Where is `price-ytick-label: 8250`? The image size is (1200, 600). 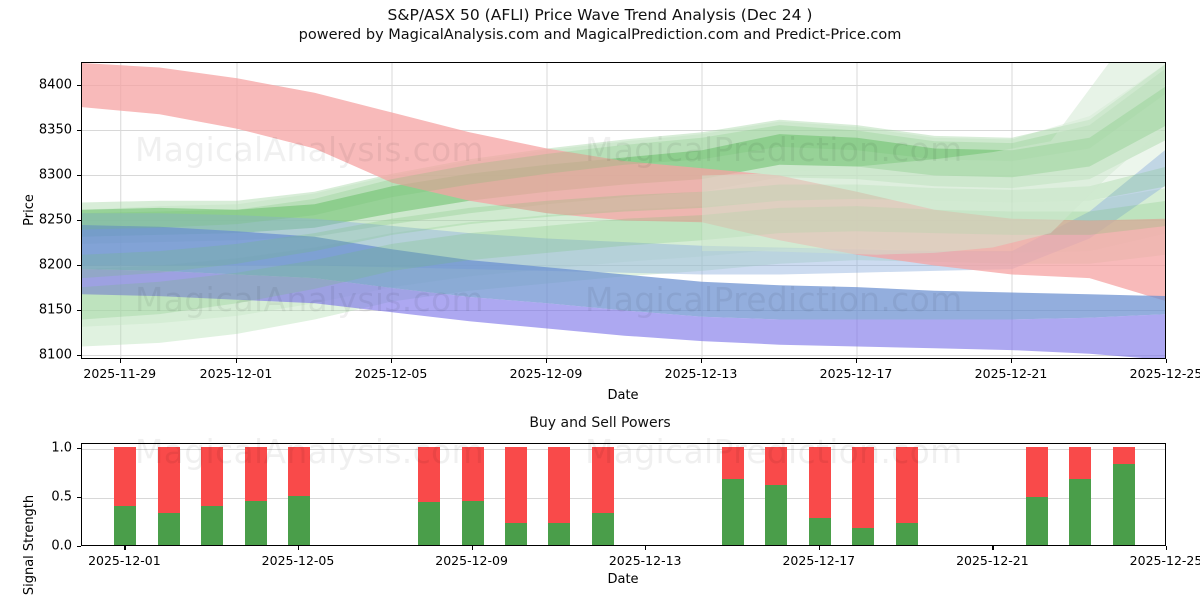
price-ytick-label: 8250 is located at coordinates (55, 219).